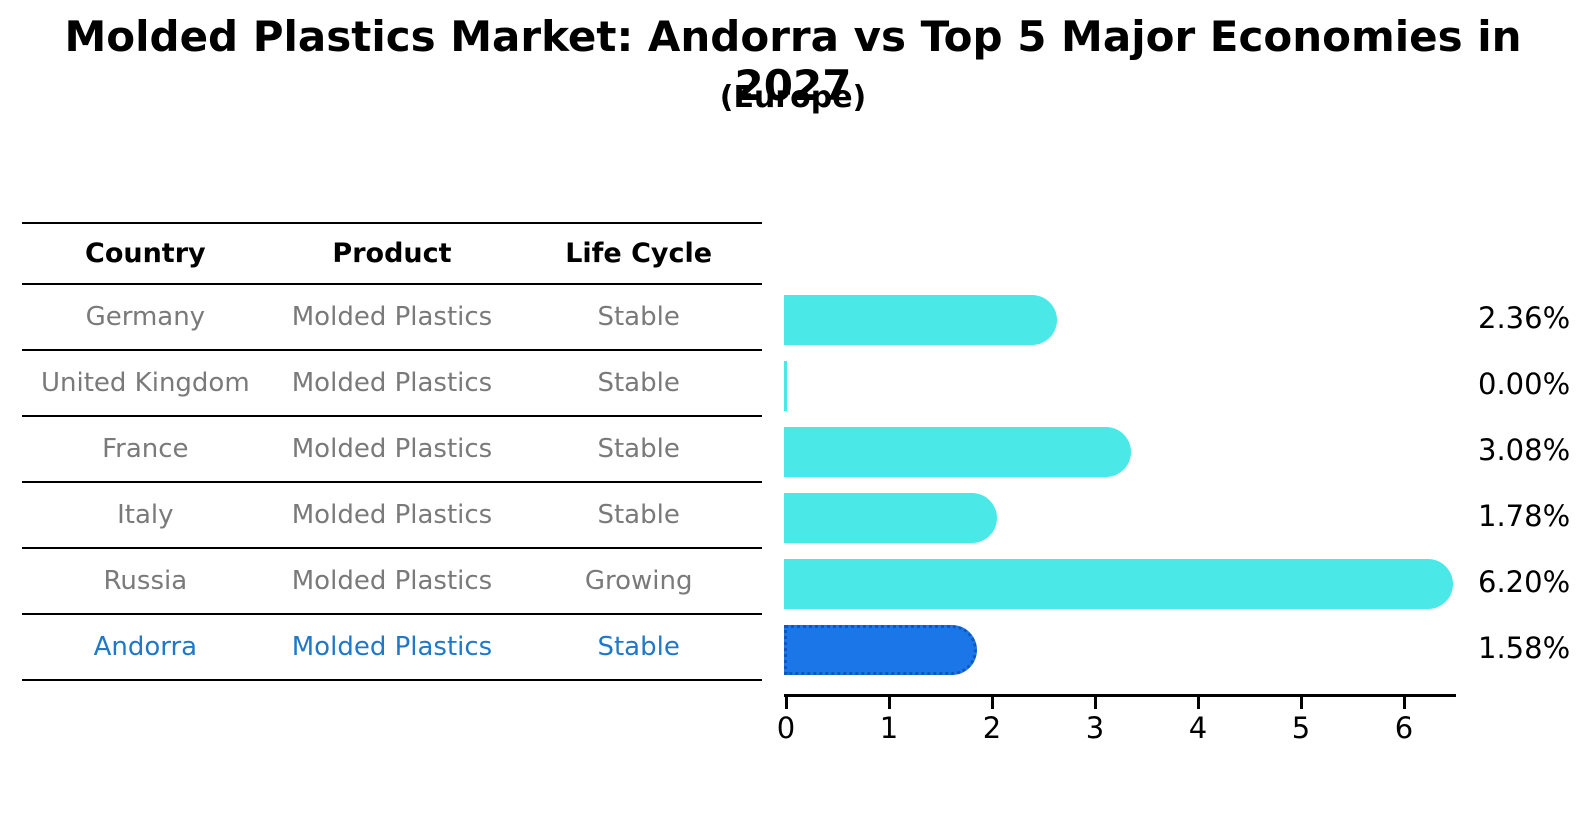 The width and height of the screenshot is (1586, 823). Describe the element at coordinates (1120, 695) in the screenshot. I see `x-axis-line` at that location.